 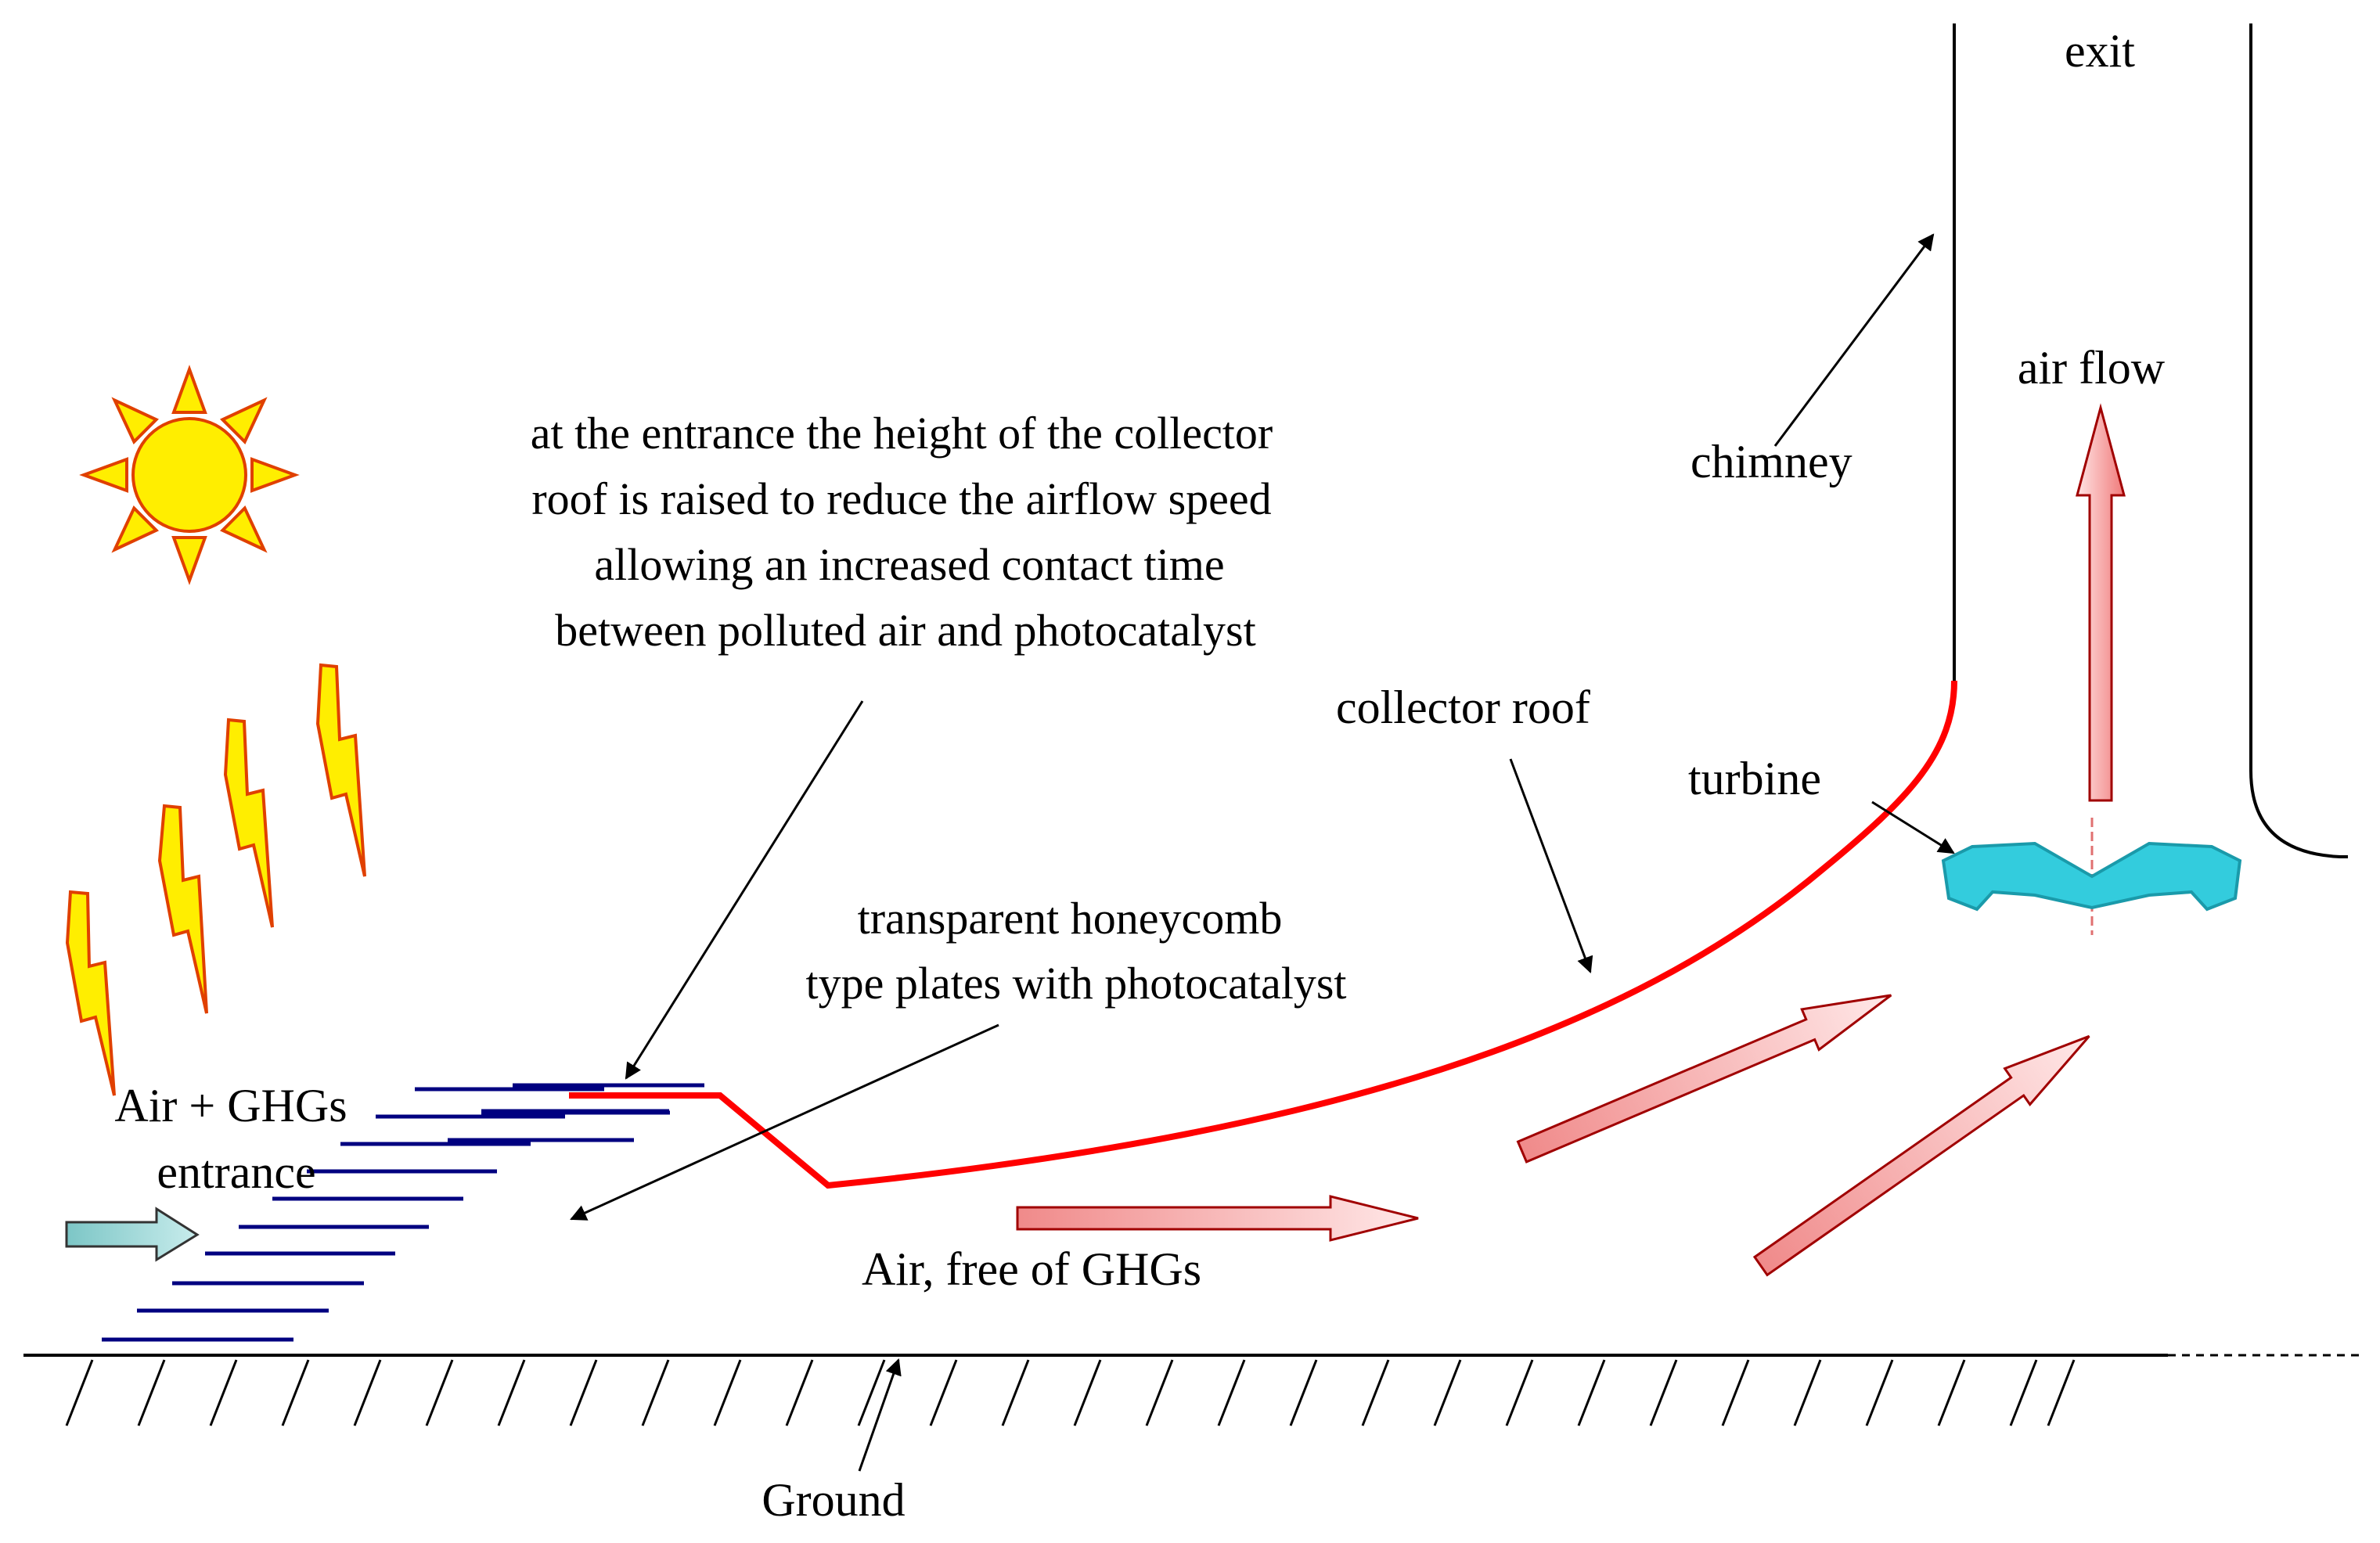 I want to click on lightning-icons, so click(x=215, y=879).